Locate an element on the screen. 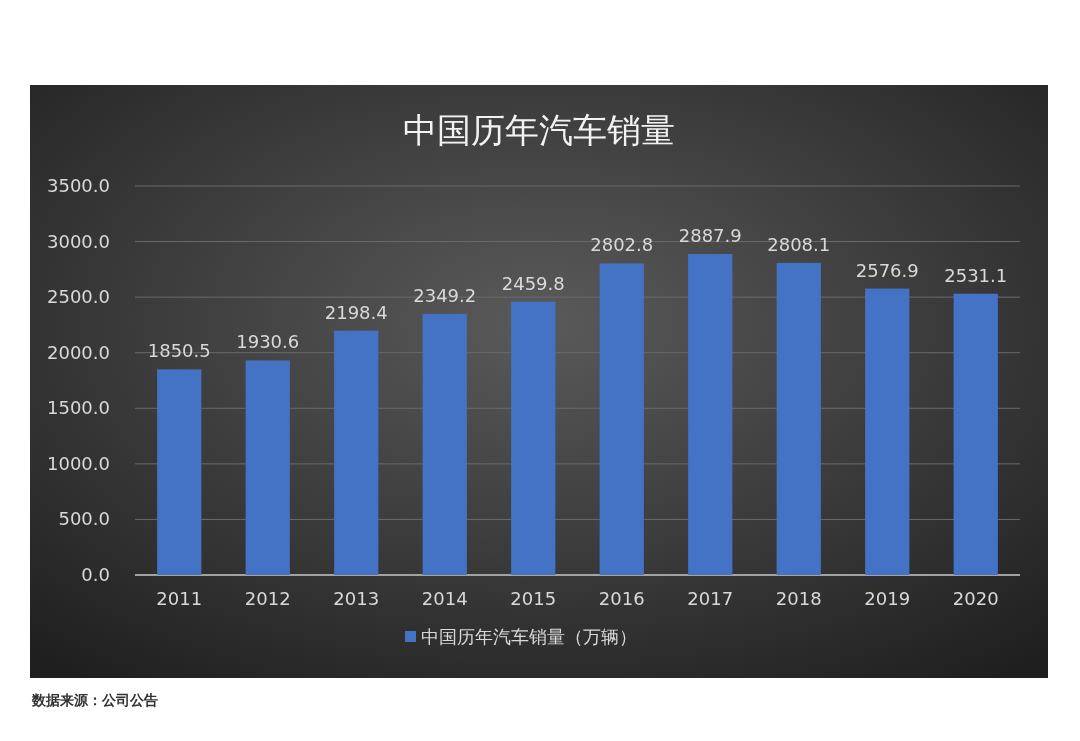 The width and height of the screenshot is (1080, 741). x-tick-label: 2016 is located at coordinates (621, 598).